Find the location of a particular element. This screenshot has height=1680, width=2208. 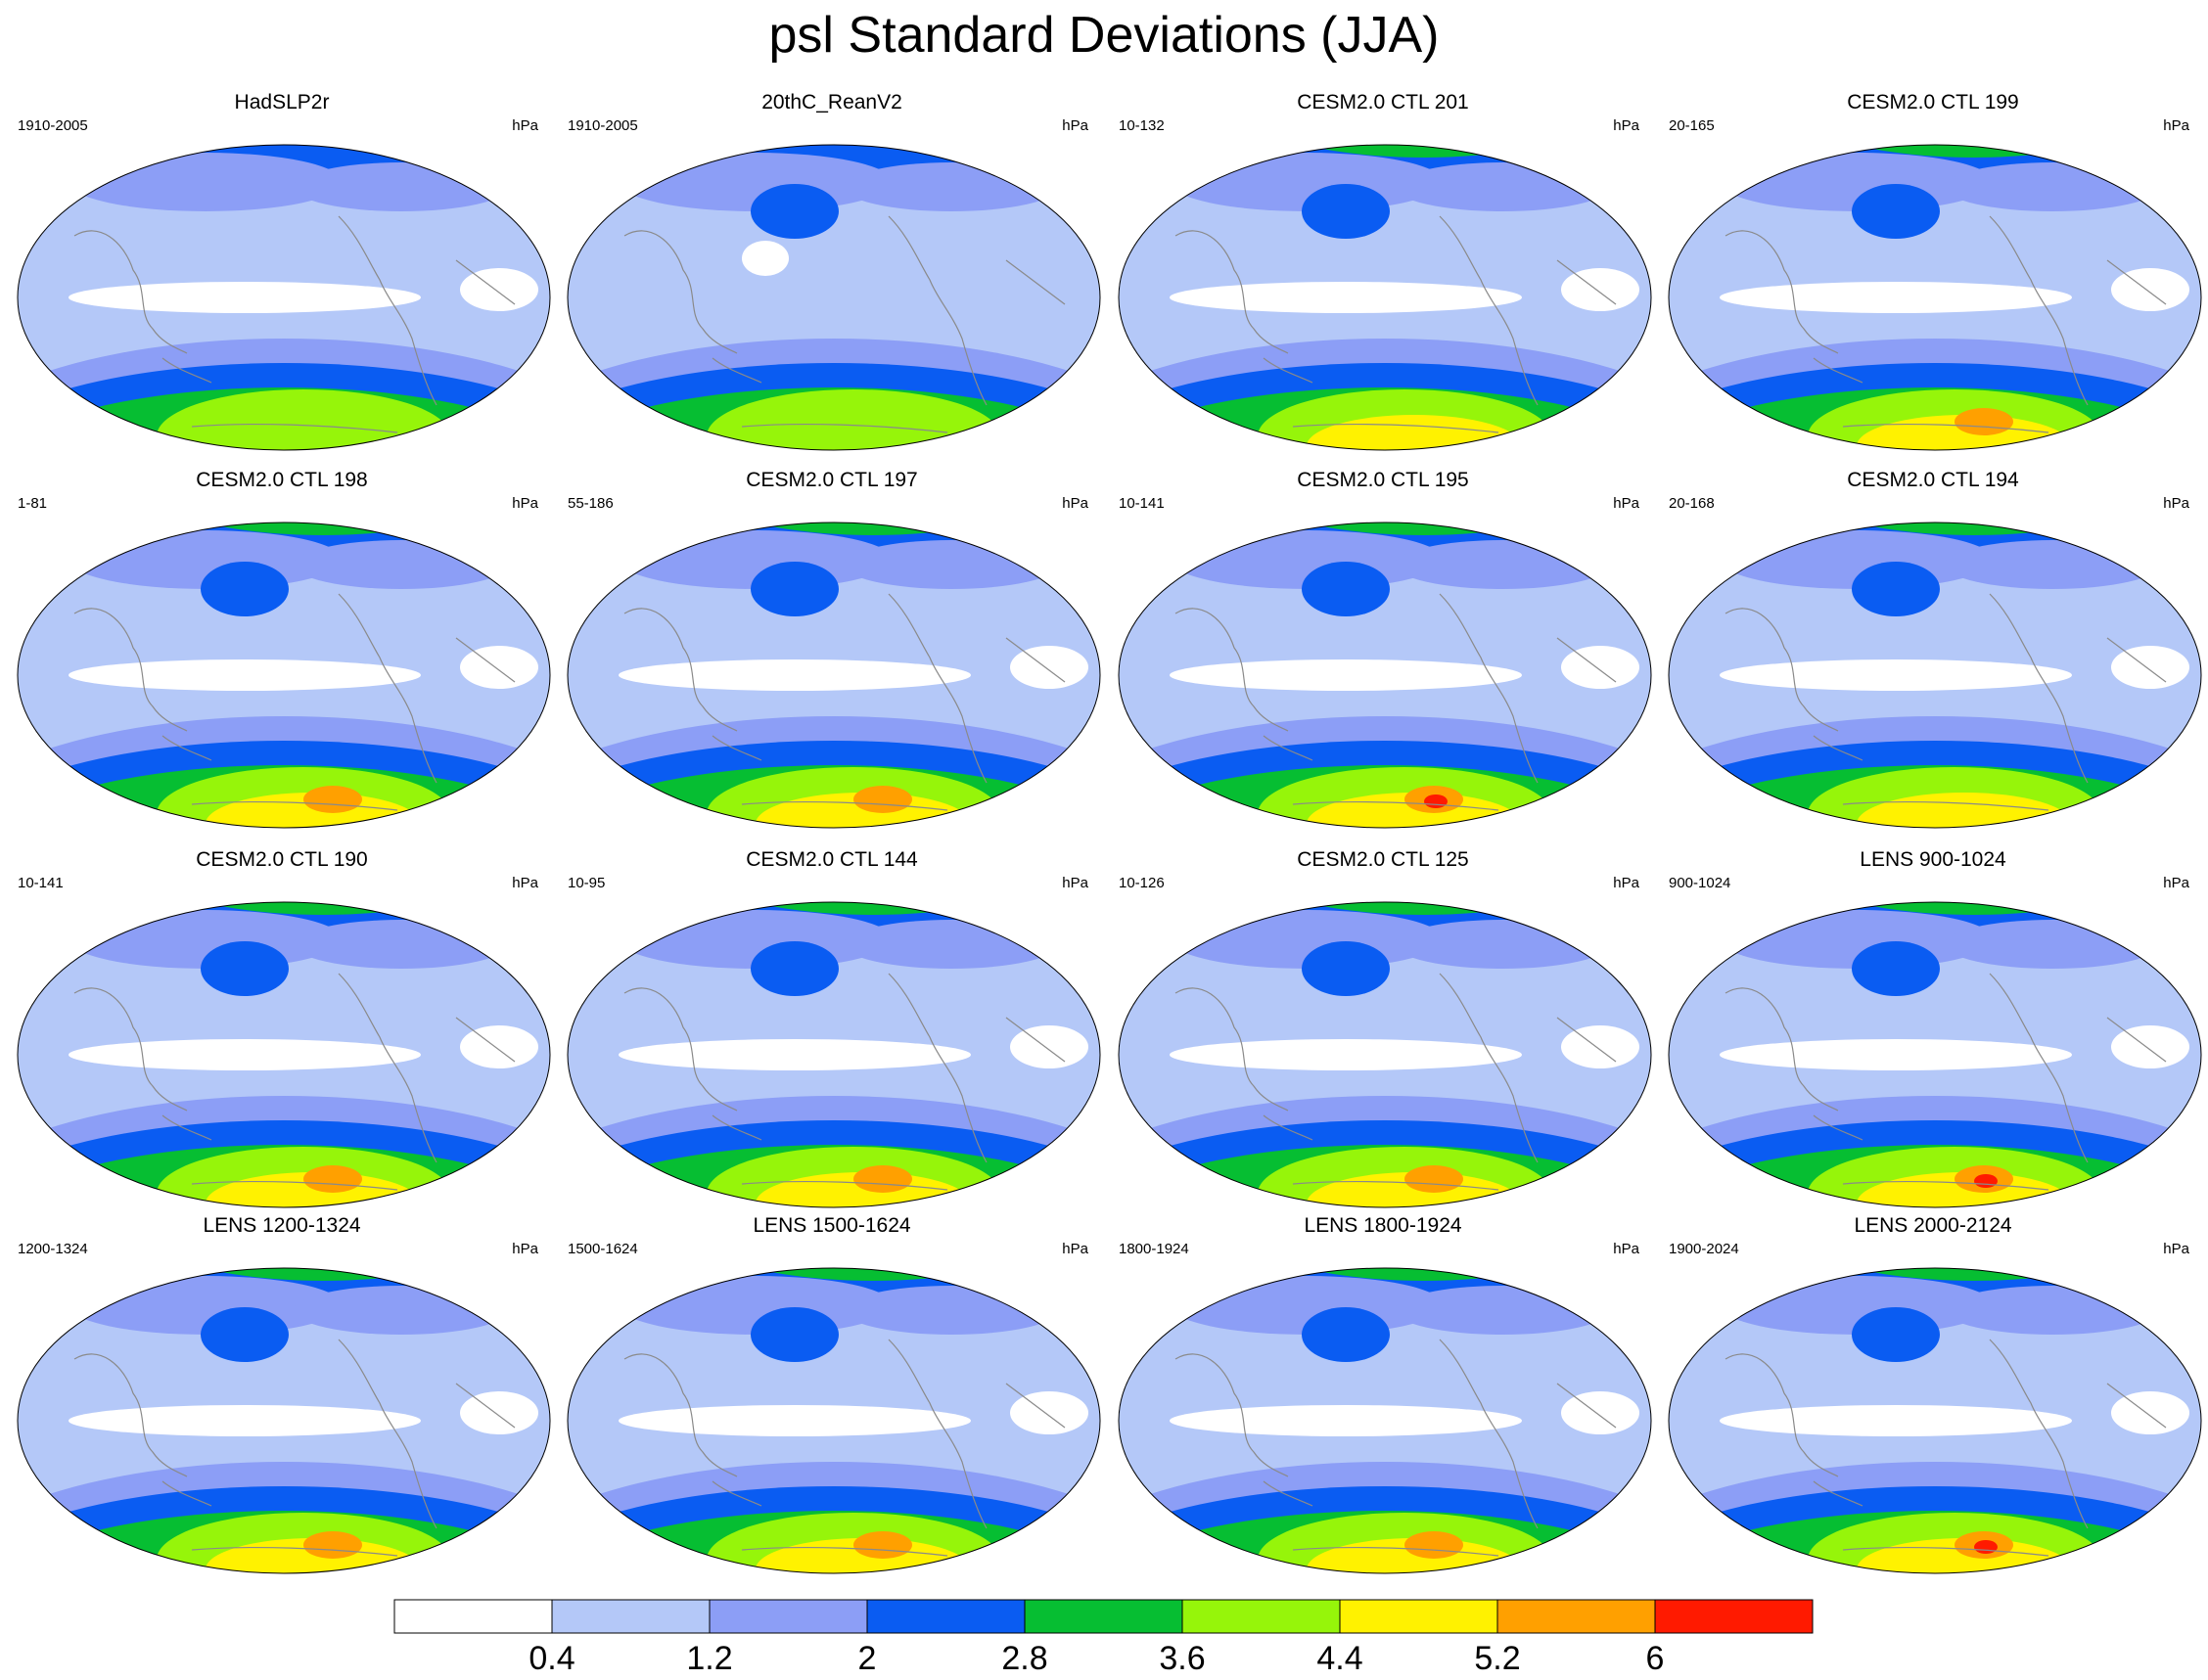

map-panel: CESM2.0 CTL 198 1-81 hPa is located at coordinates (282, 654).